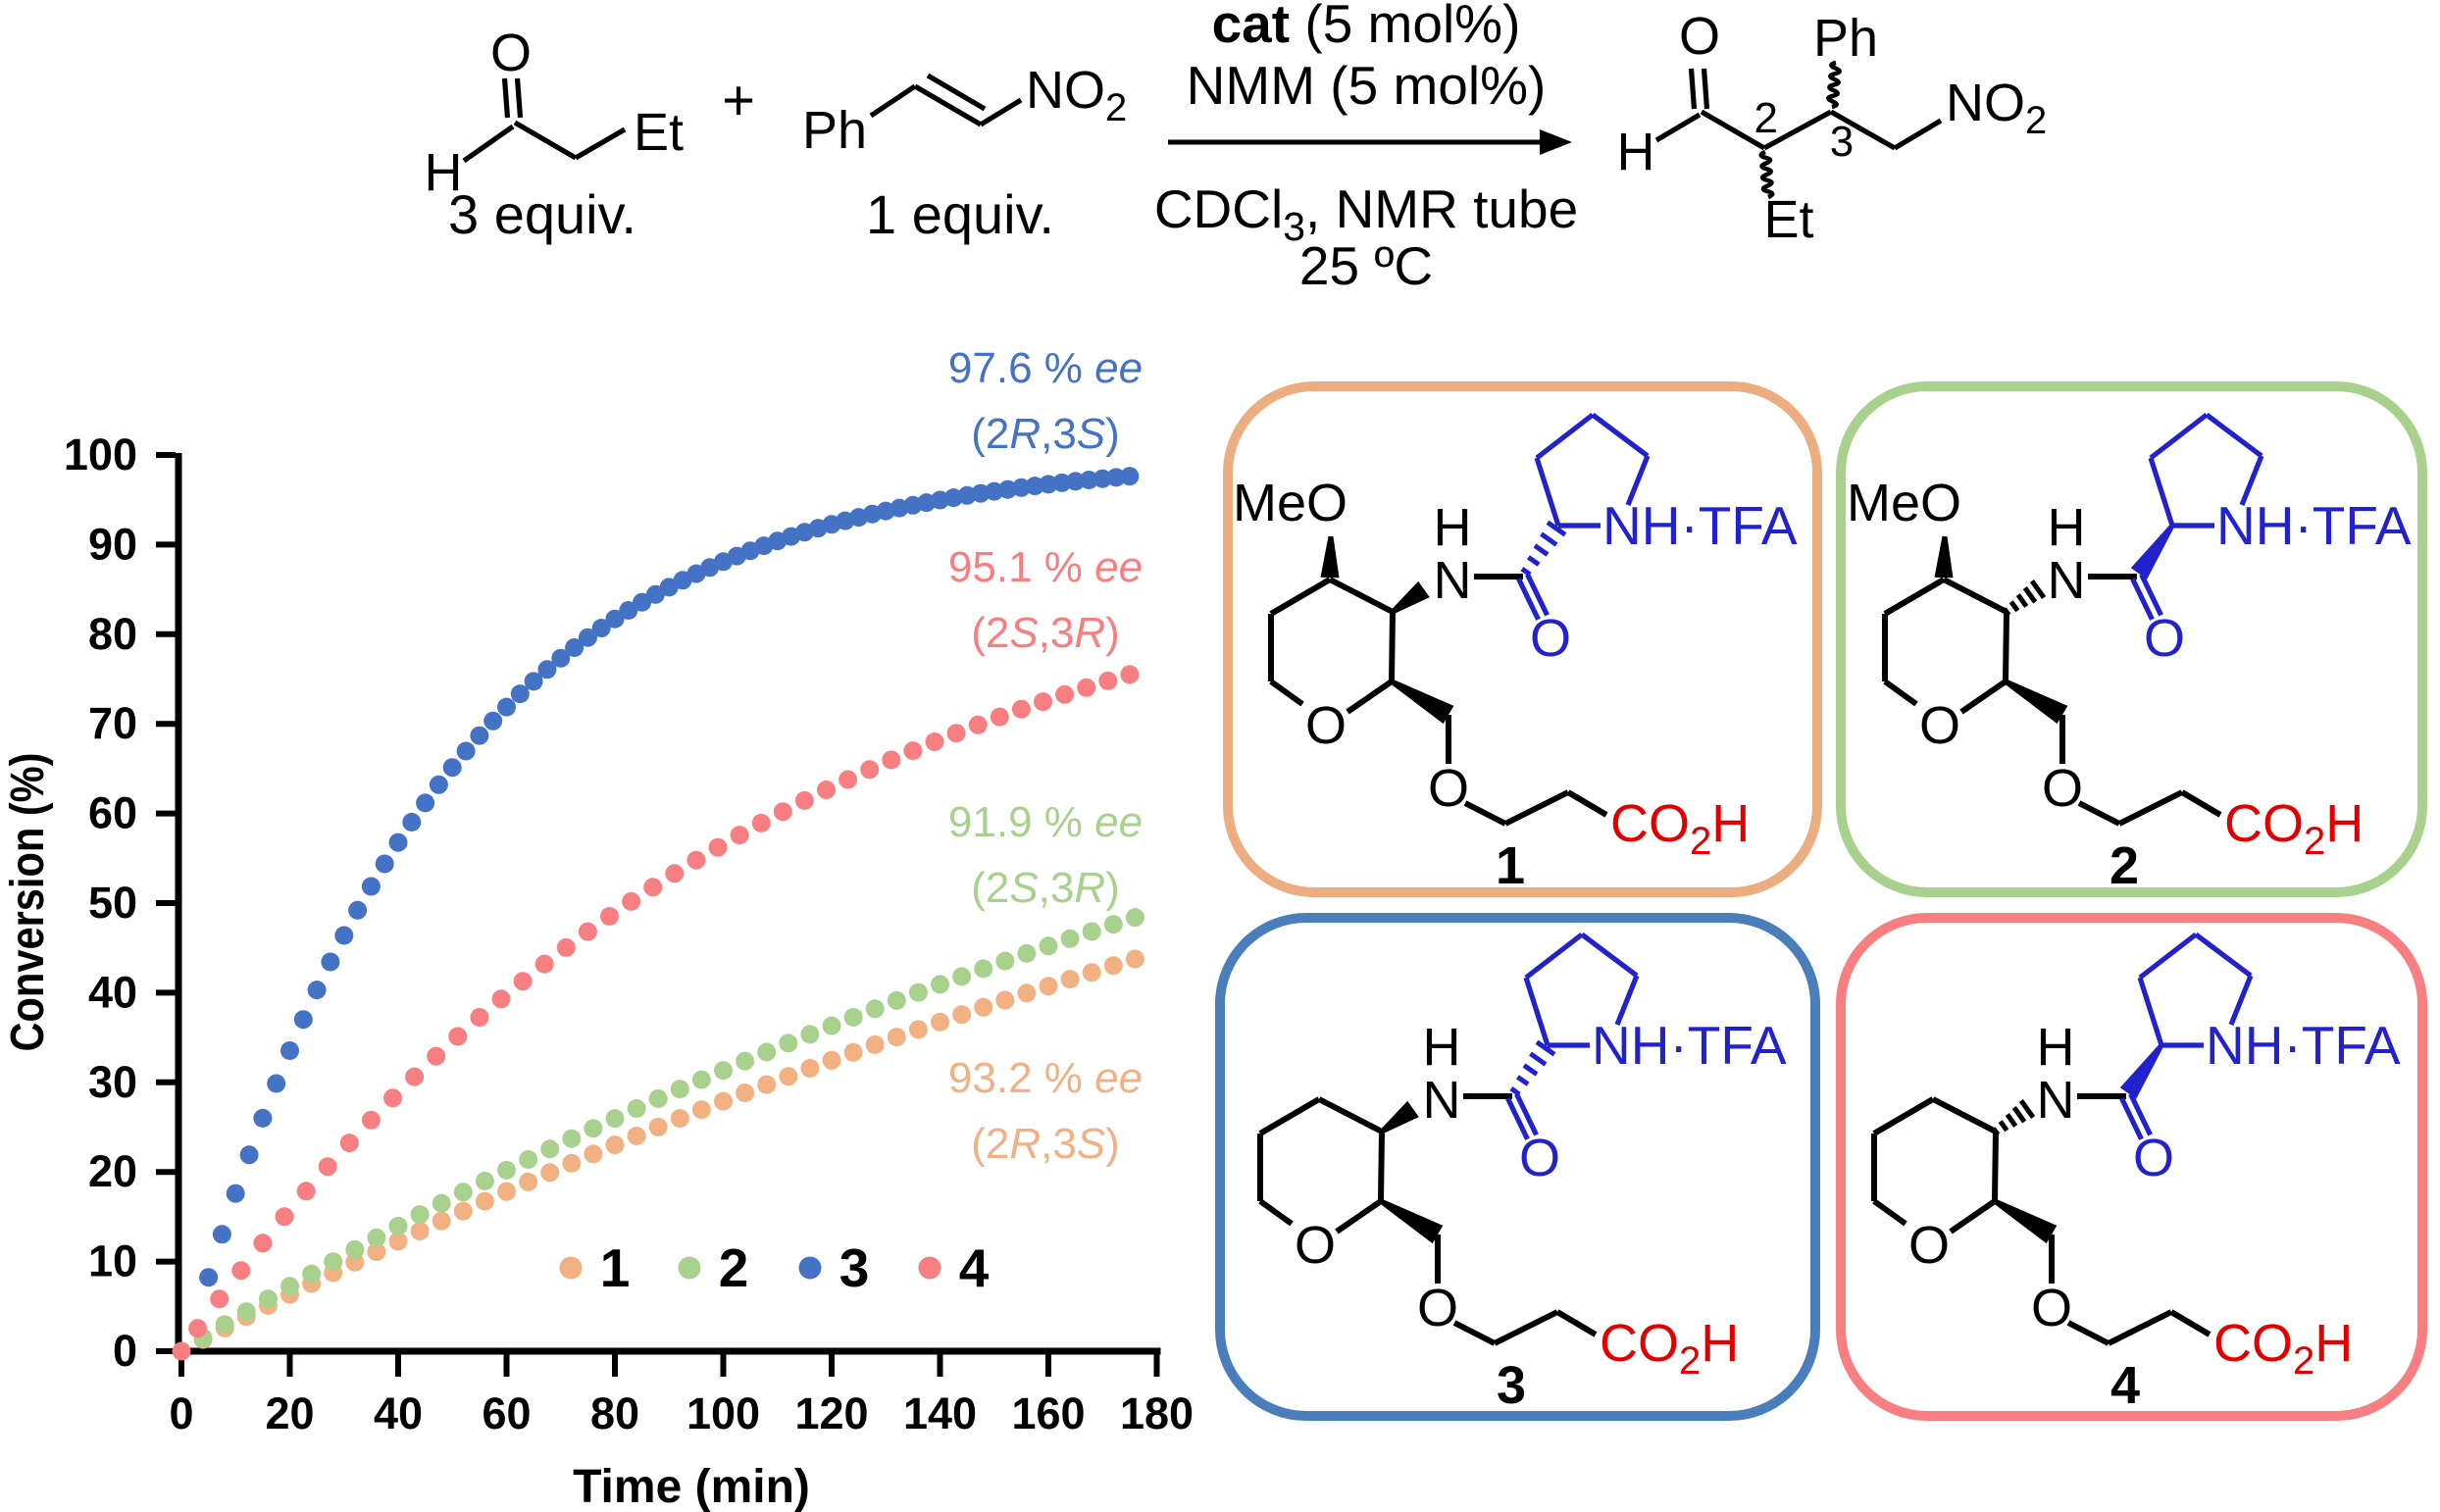 This screenshot has width=2440, height=1512. I want to click on svg-text: 120, so click(831, 1413).